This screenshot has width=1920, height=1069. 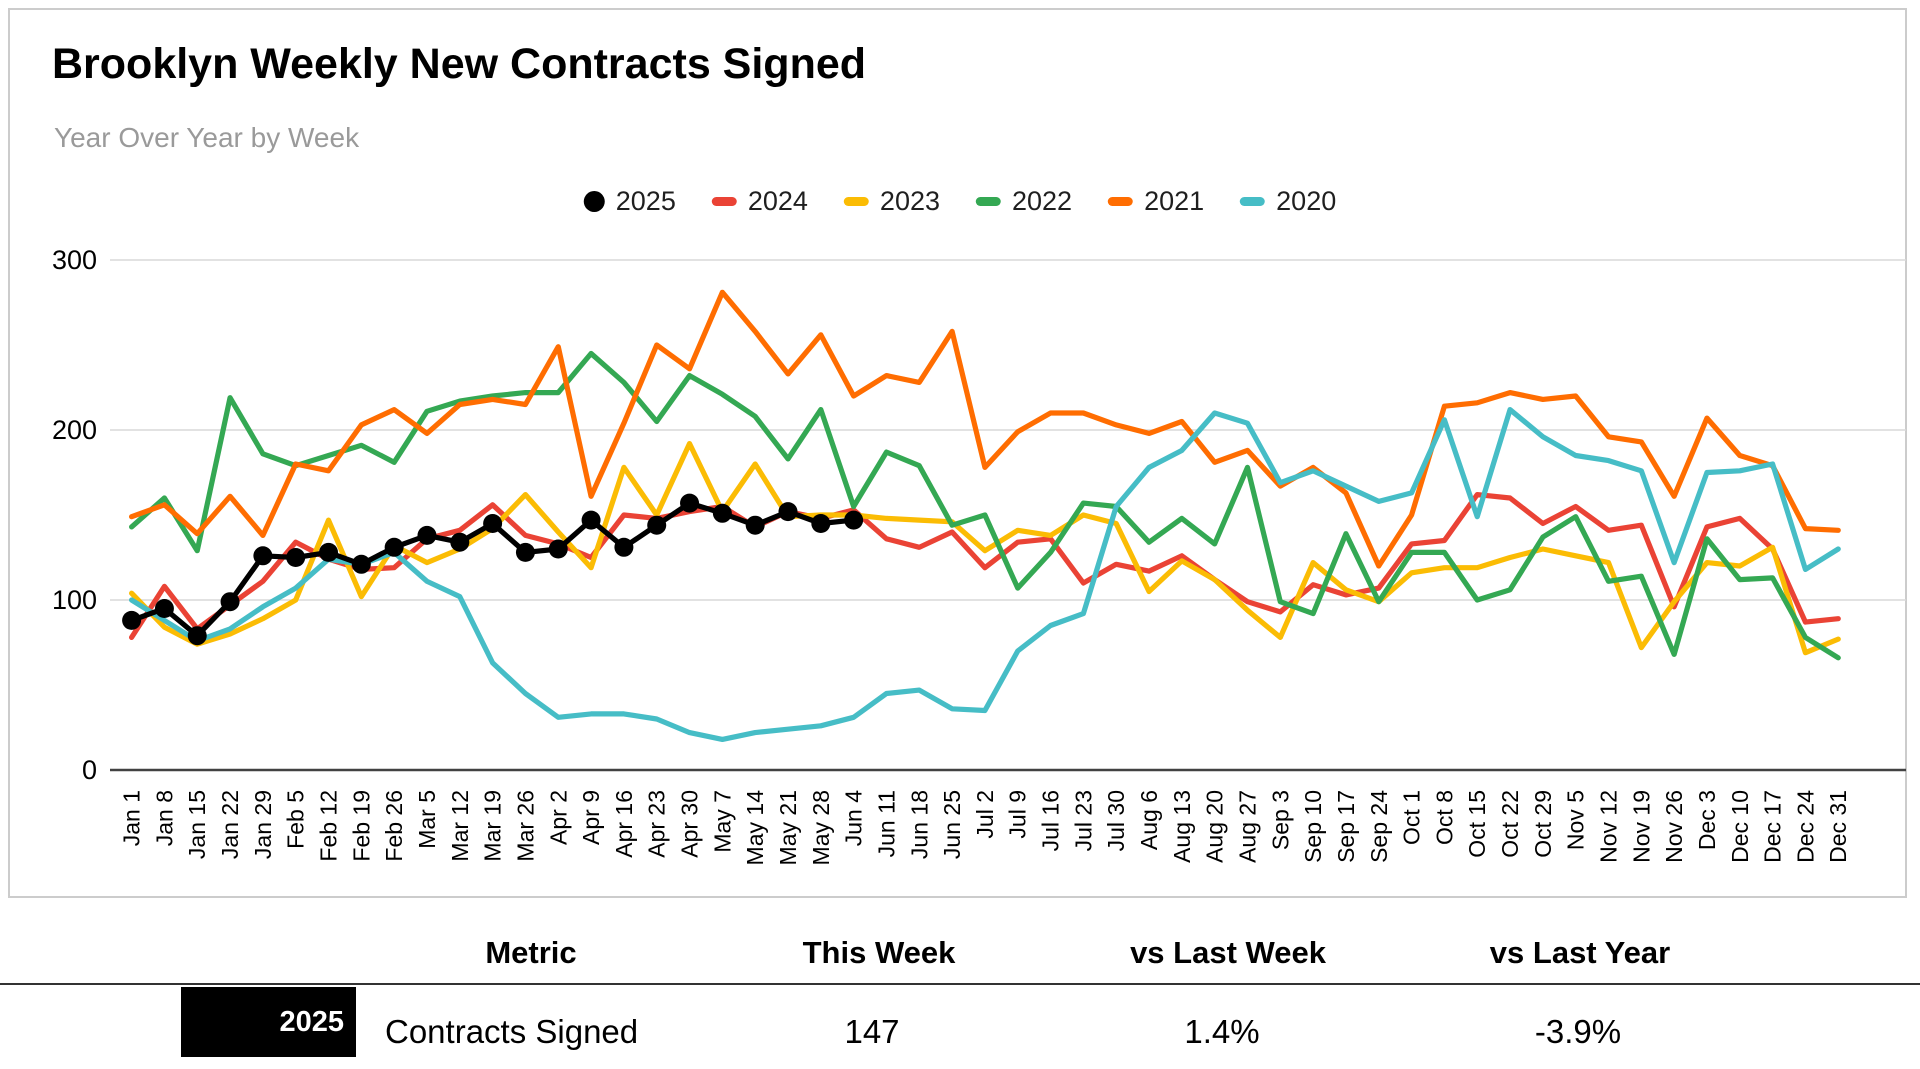 What do you see at coordinates (89, 770) in the screenshot?
I see `y-tick-label-0: 0` at bounding box center [89, 770].